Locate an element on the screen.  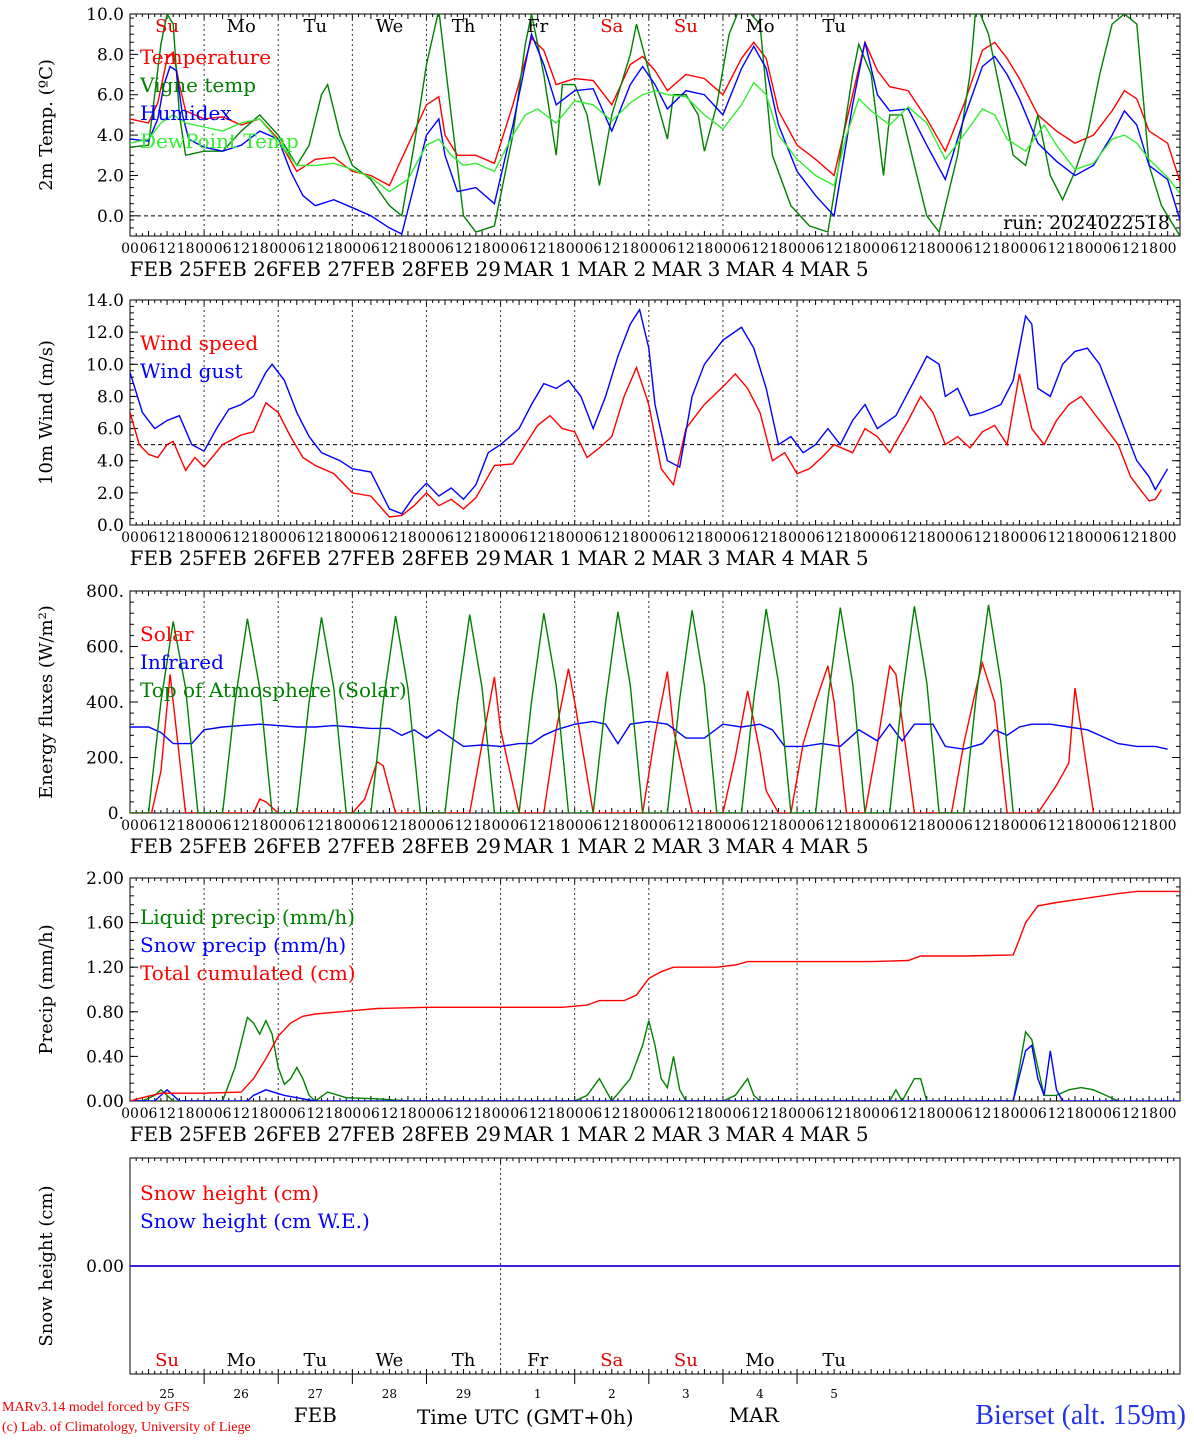
series-line-solar is located at coordinates (612, 736).